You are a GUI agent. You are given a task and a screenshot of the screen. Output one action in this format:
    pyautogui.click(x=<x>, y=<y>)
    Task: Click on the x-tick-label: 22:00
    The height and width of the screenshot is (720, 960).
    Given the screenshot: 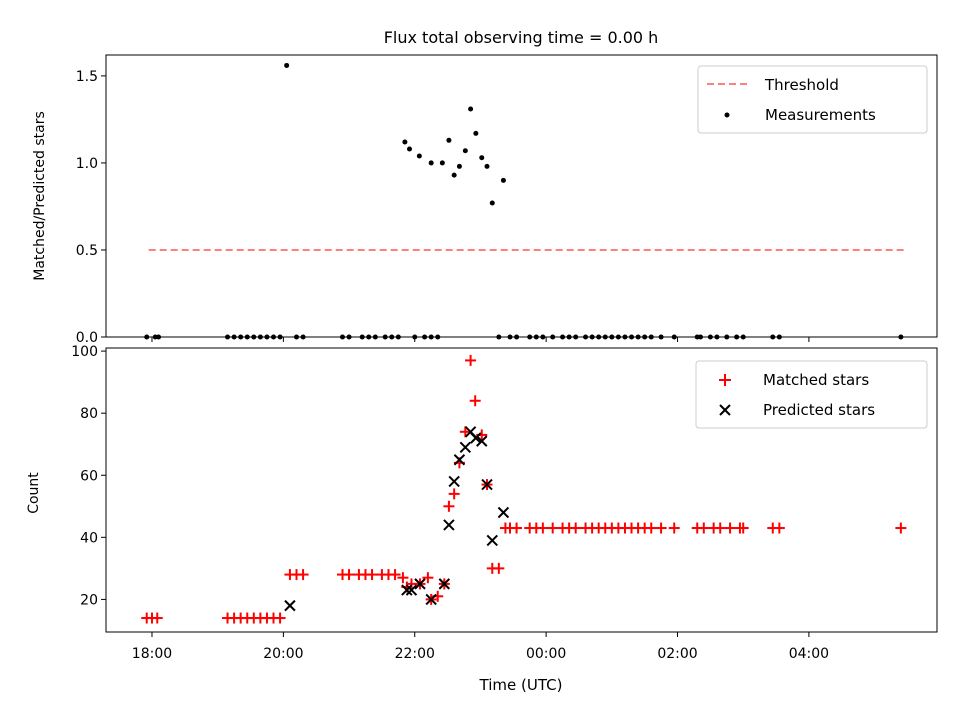 What is the action you would take?
    pyautogui.click(x=415, y=654)
    